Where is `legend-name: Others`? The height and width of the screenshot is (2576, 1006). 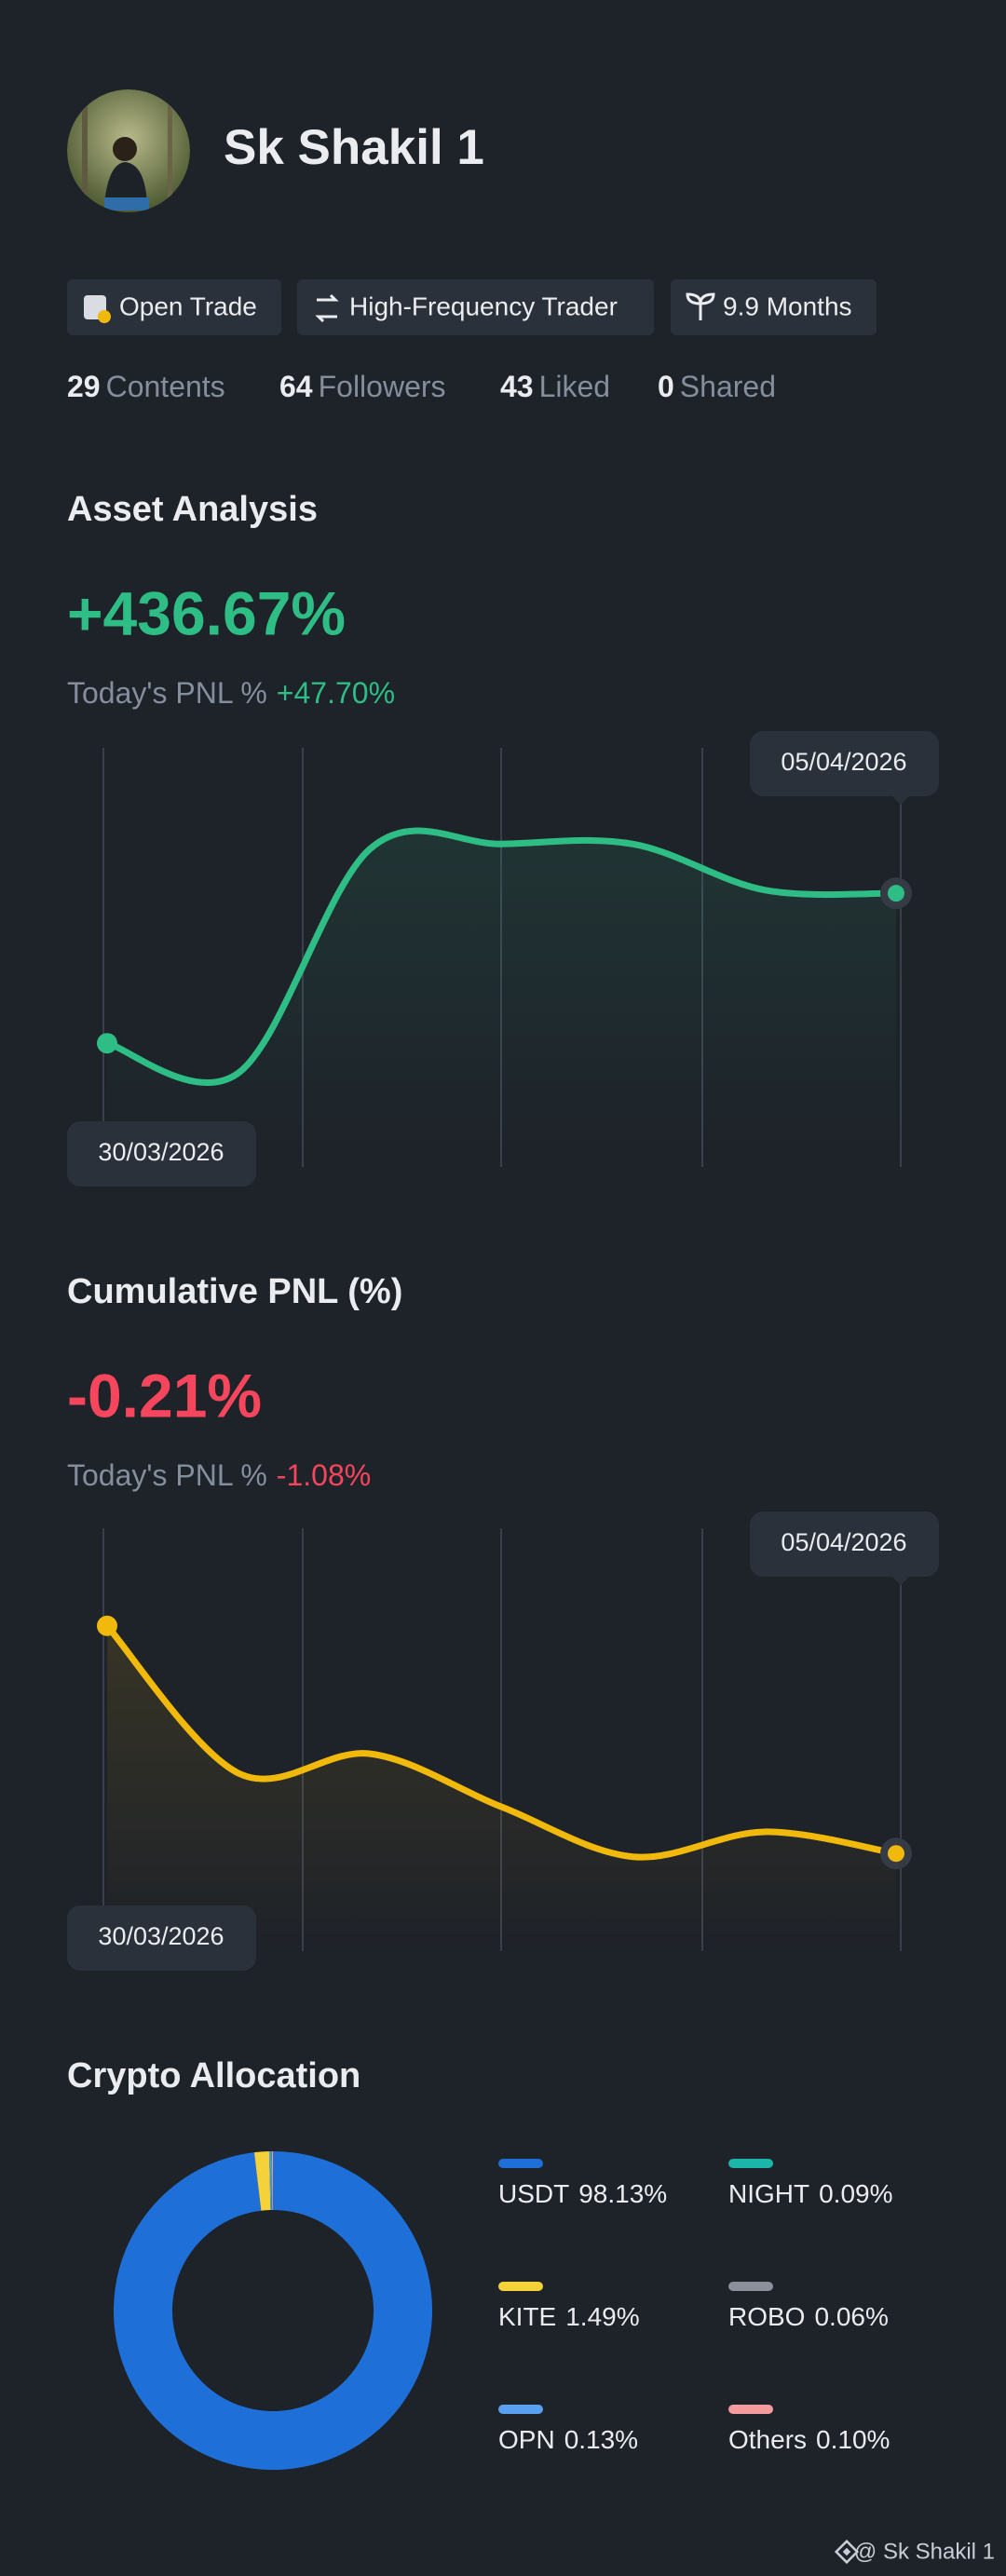 legend-name: Others is located at coordinates (767, 2439).